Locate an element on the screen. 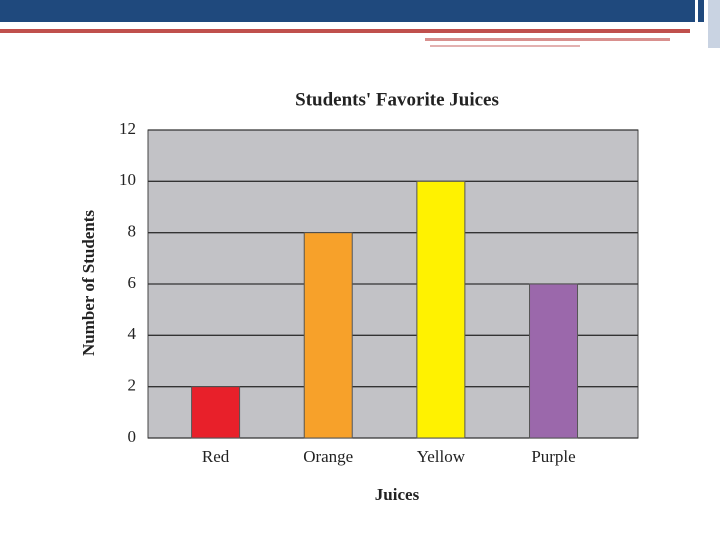  y-tick-label: 0 is located at coordinates (132, 436).